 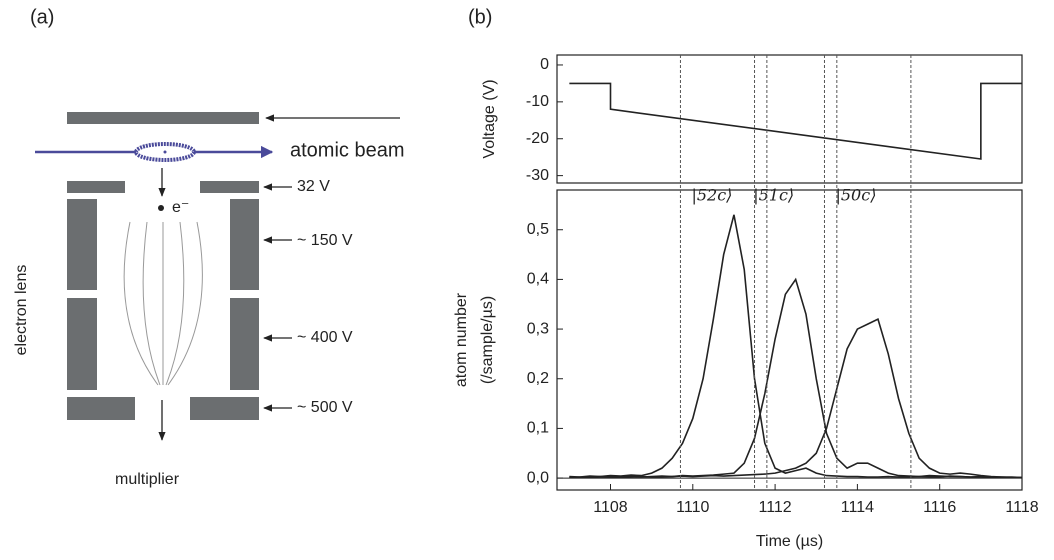 What do you see at coordinates (313, 186) in the screenshot?
I see `voltage-label: 32 V` at bounding box center [313, 186].